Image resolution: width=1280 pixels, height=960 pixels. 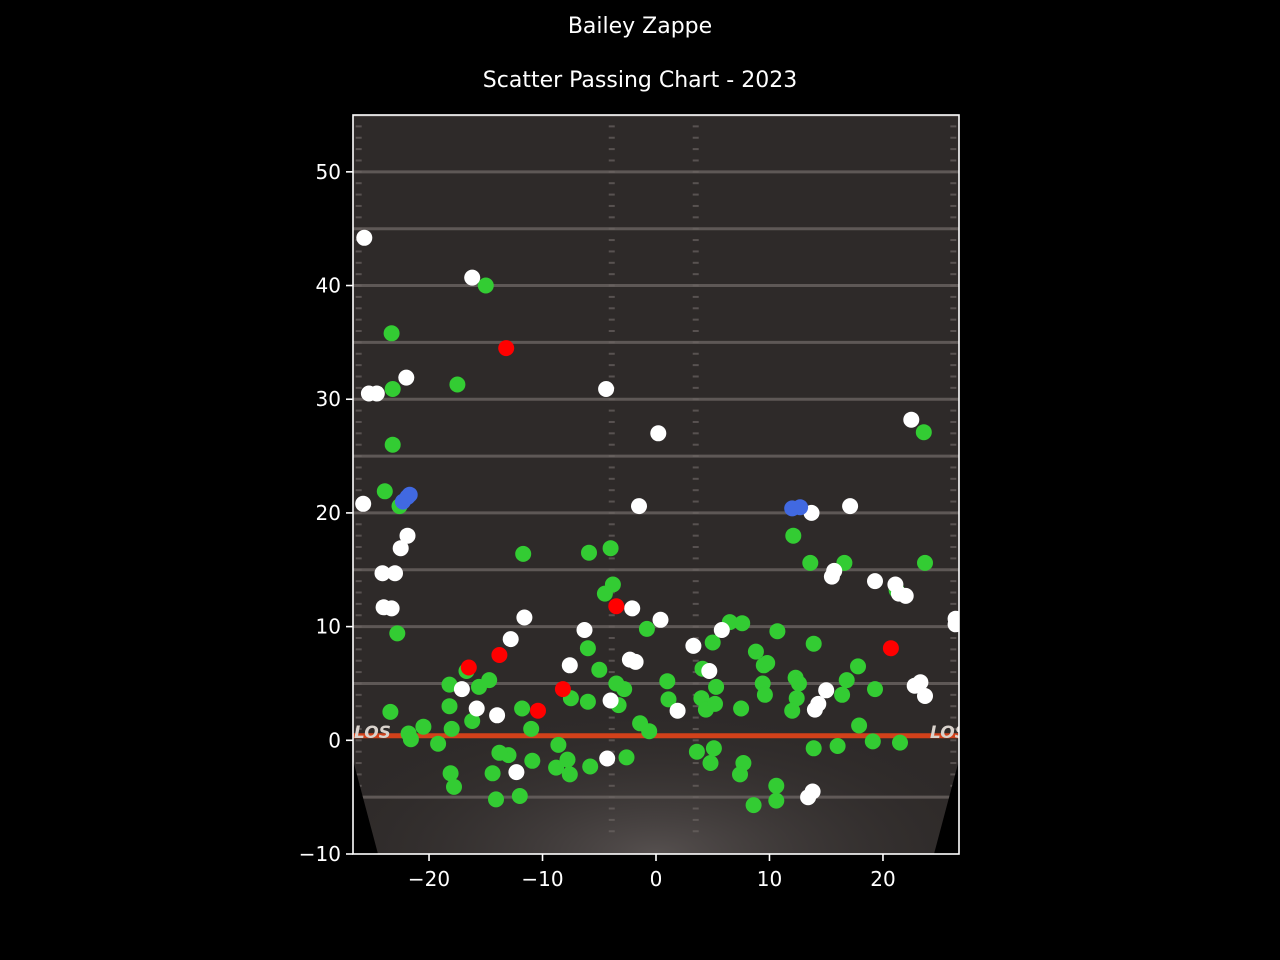 I want to click on figure-title: Bailey Zappe, so click(x=640, y=26).